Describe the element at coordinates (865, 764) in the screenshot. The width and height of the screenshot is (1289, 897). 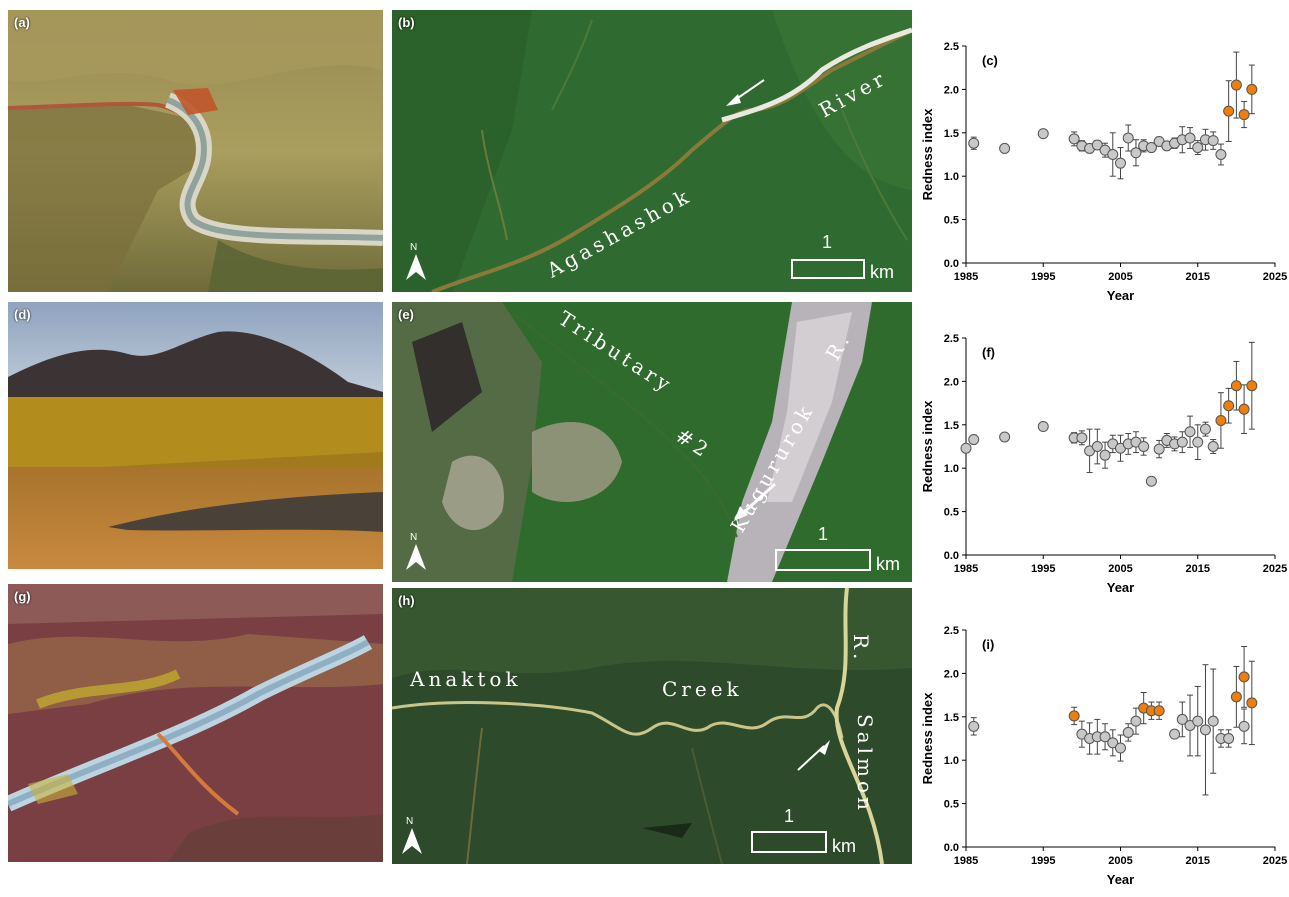
I see `map-h-label-salmon: Salmon` at that location.